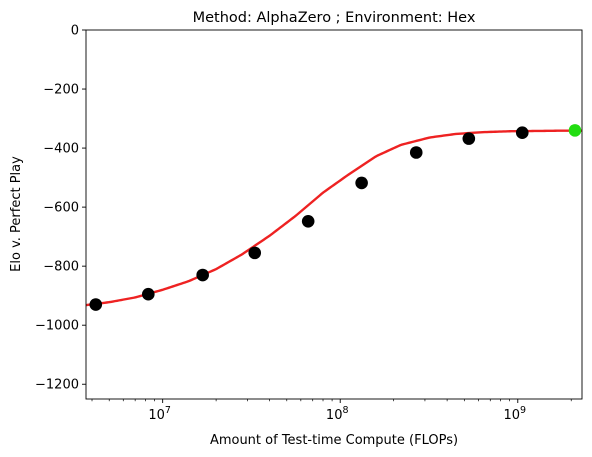  Describe the element at coordinates (334, 440) in the screenshot. I see `x-axis-label: Amount of Test-time Compute (FLOPs)` at that location.